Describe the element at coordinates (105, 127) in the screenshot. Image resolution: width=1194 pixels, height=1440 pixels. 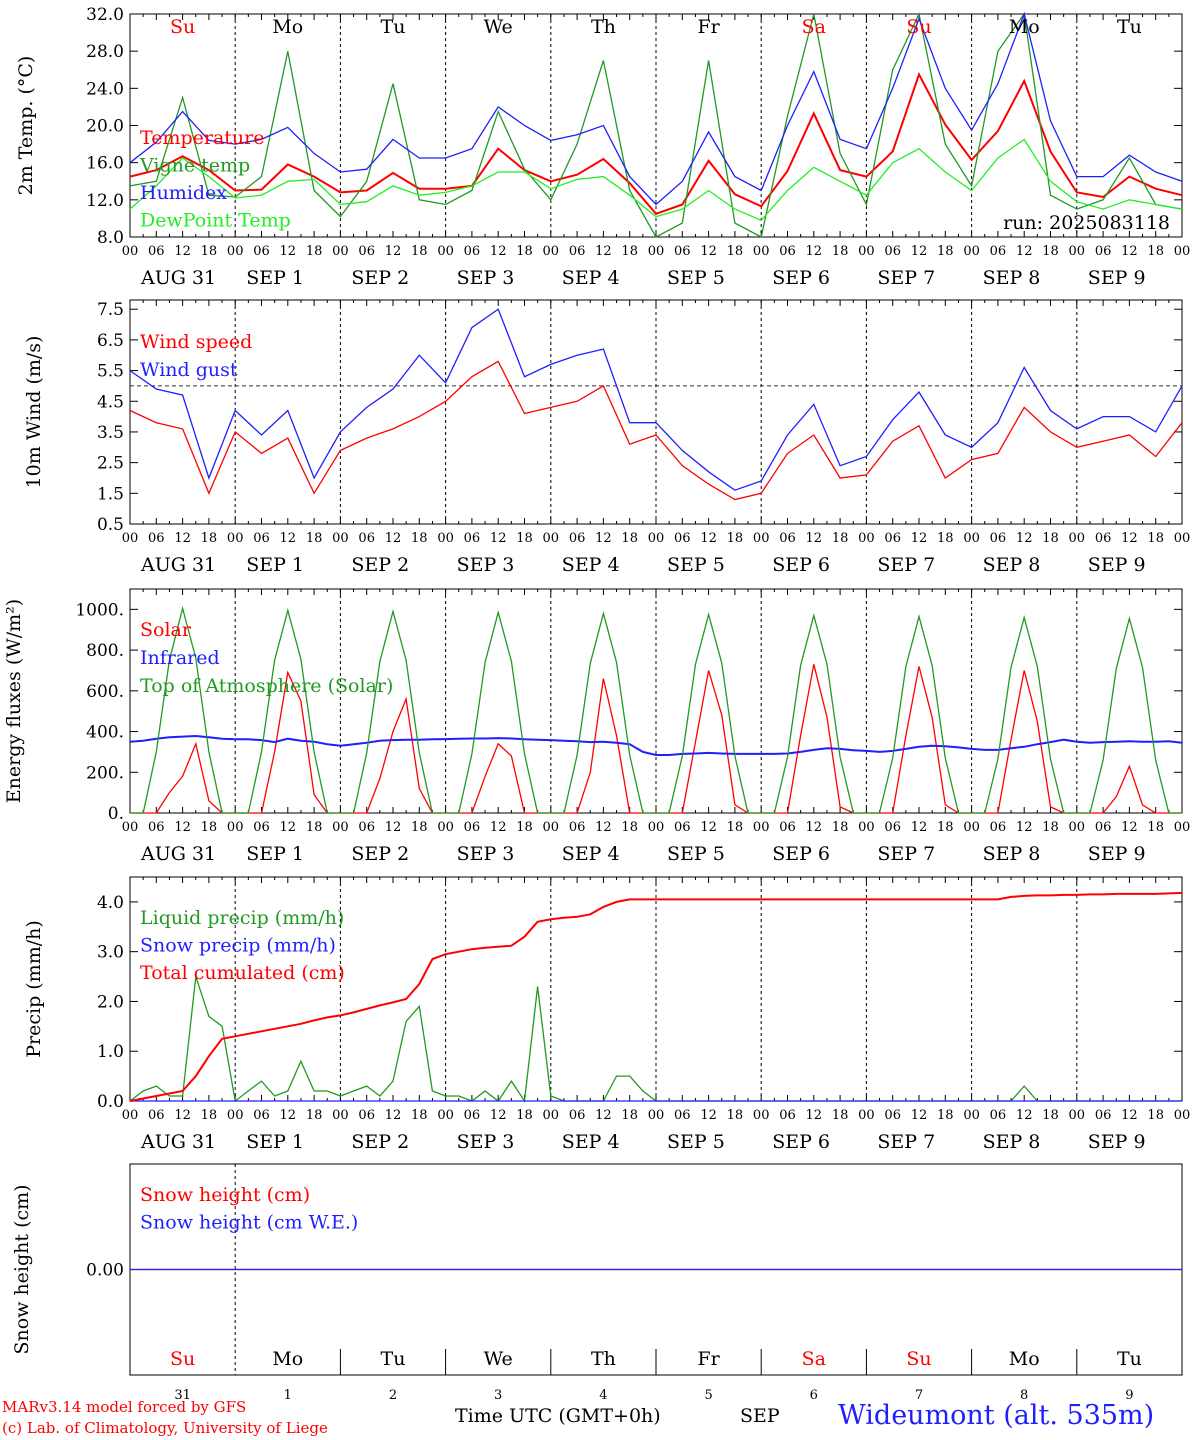
I see `y-tick-label: 20.0` at that location.